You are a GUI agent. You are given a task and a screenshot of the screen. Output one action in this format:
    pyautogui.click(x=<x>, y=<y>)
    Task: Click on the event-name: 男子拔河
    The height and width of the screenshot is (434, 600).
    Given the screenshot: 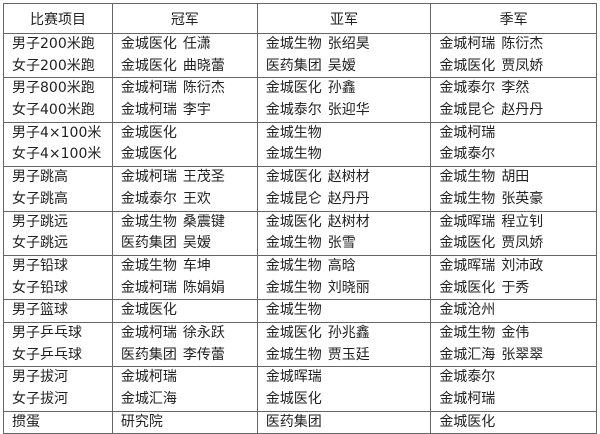 What is the action you would take?
    pyautogui.click(x=40, y=377)
    